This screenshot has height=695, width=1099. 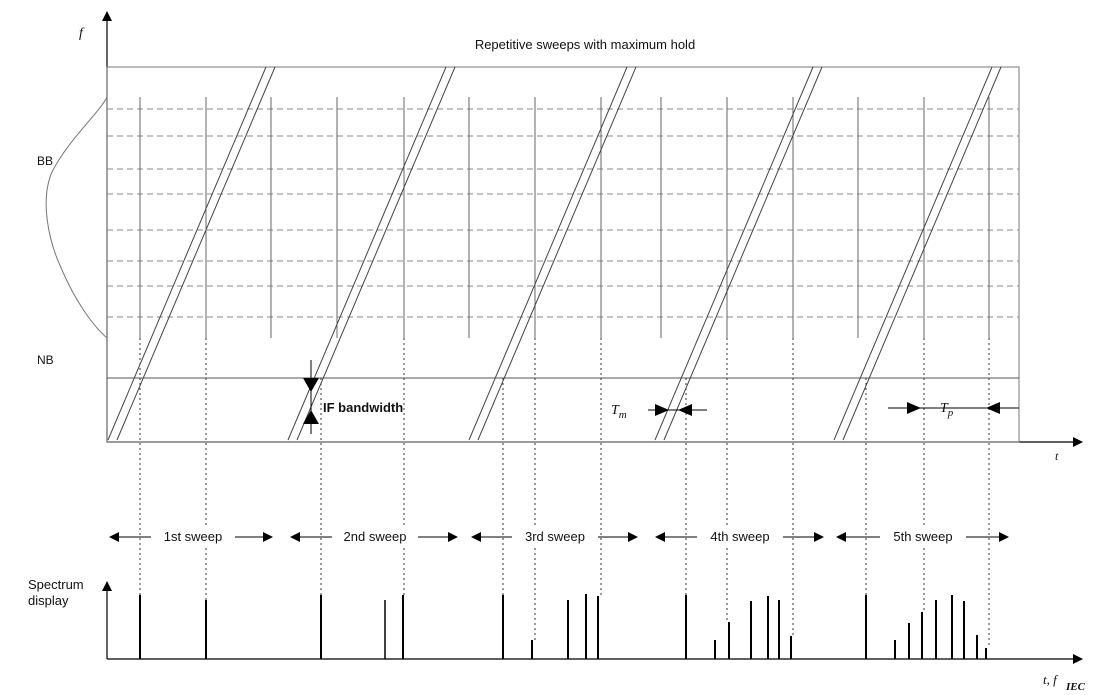 What do you see at coordinates (76, 217) in the screenshot?
I see `bb-envelope-curve` at bounding box center [76, 217].